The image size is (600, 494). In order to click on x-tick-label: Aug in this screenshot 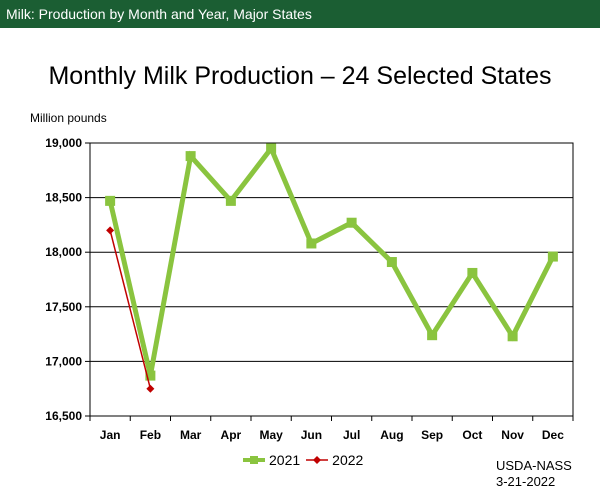, I will do `click(391, 435)`.